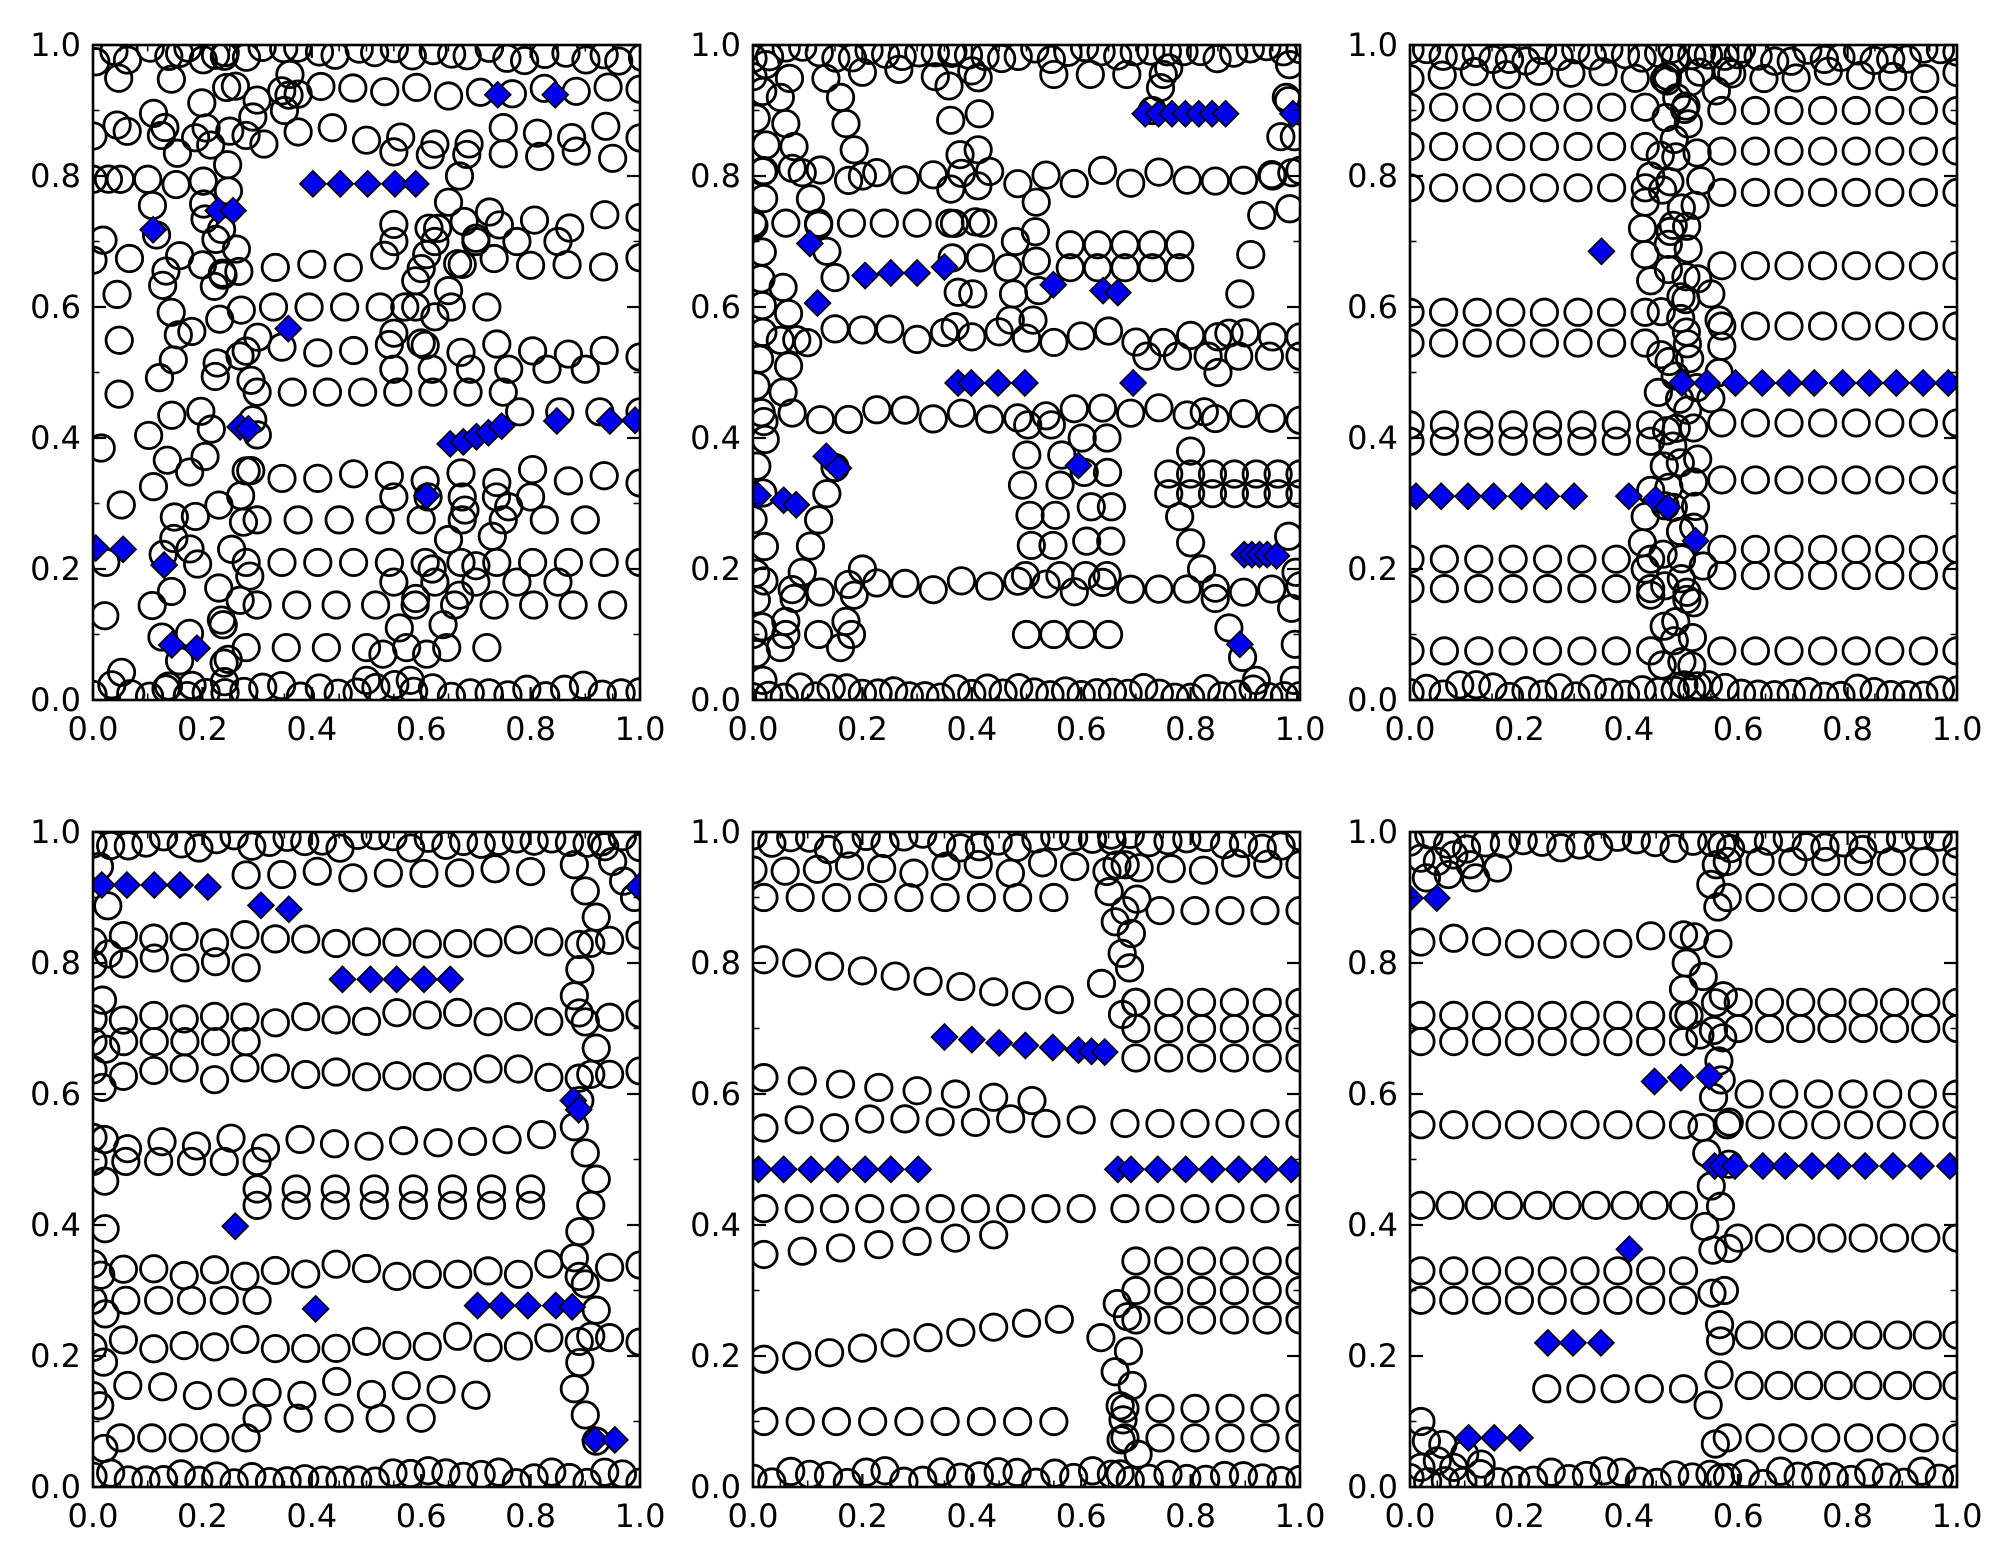 The image size is (2004, 1565). What do you see at coordinates (1372, 1094) in the screenshot?
I see `y-tick-label: 0.6` at bounding box center [1372, 1094].